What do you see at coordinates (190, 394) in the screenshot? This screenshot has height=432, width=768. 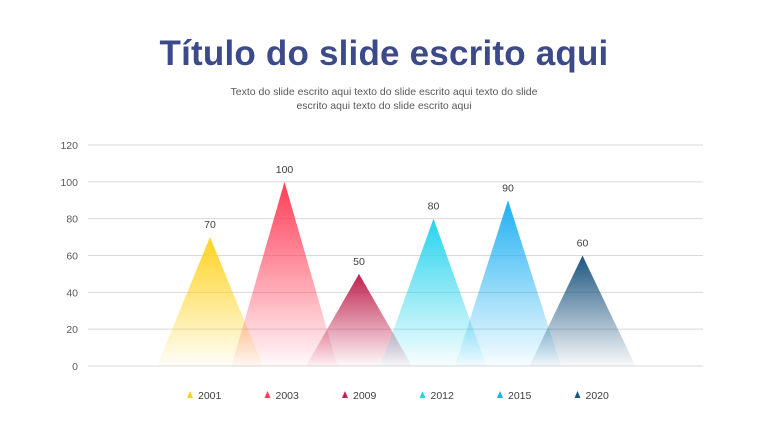 I see `legend-marker-2001` at bounding box center [190, 394].